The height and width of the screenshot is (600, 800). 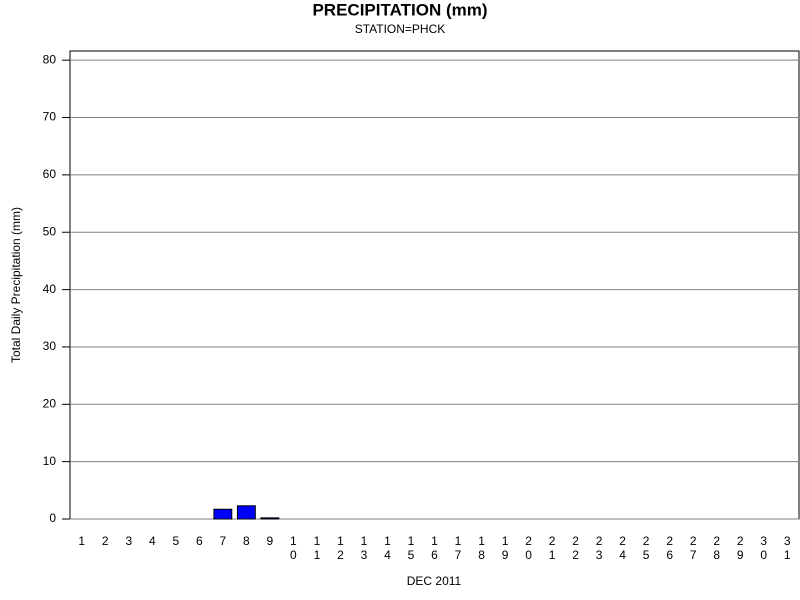 What do you see at coordinates (50, 403) in the screenshot?
I see `y-tick-label: 20` at bounding box center [50, 403].